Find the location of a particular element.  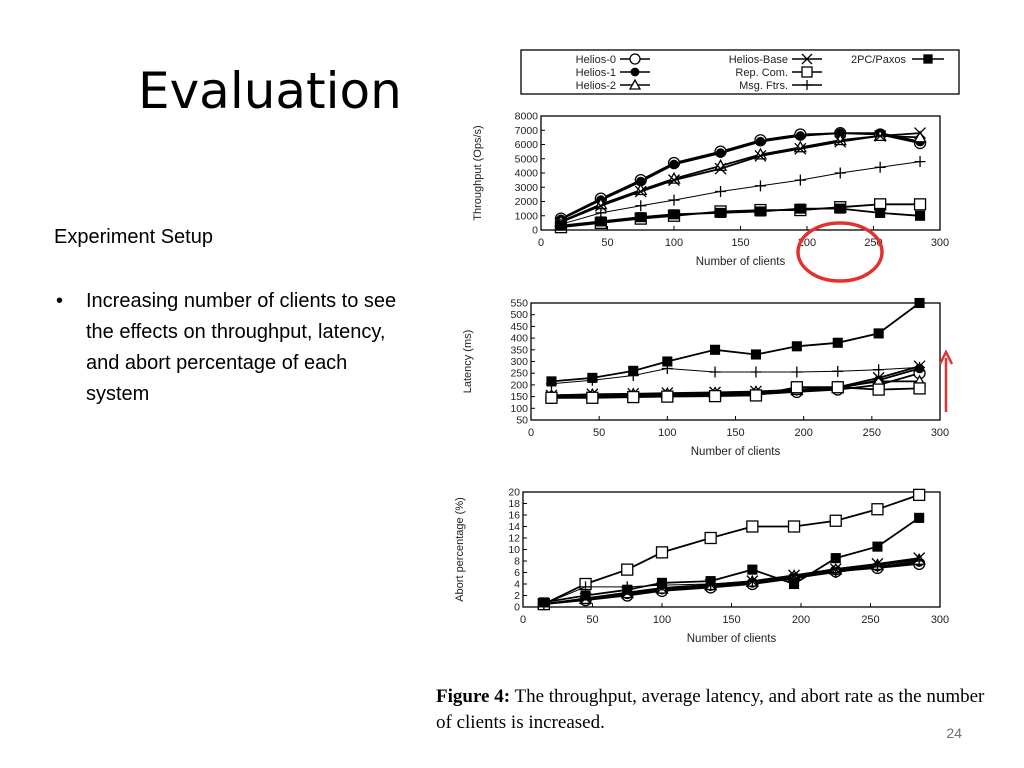

x-tick-label: 100 is located at coordinates (674, 243).